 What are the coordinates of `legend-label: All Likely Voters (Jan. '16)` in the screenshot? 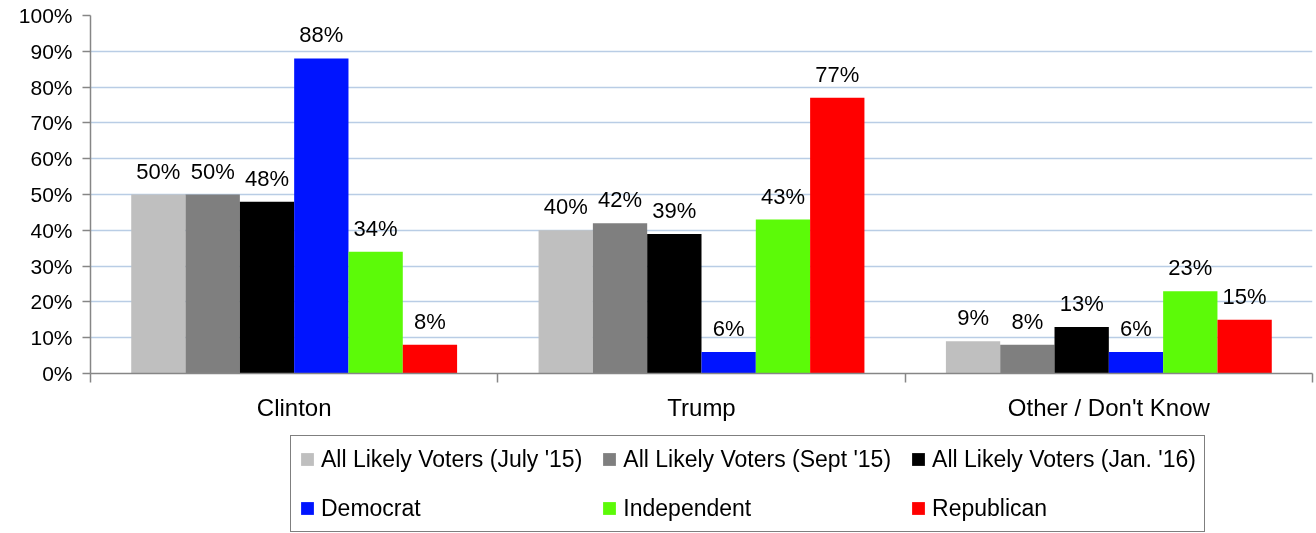 It's located at (1064, 459).